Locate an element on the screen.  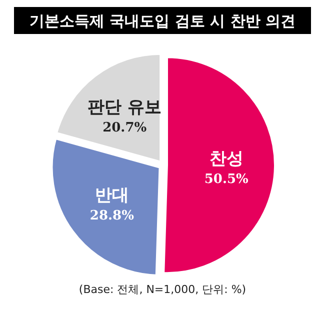
slice-label: 찬성 is located at coordinates (226, 158).